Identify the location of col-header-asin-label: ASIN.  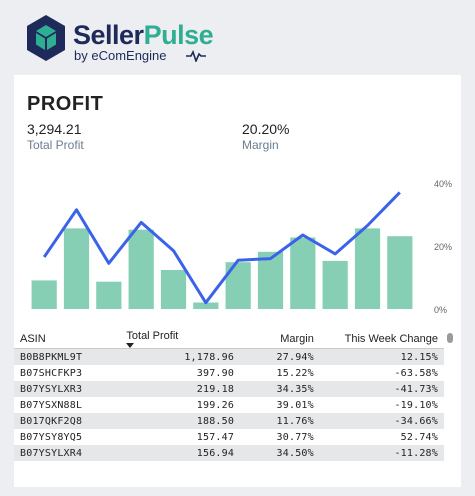
(33, 339).